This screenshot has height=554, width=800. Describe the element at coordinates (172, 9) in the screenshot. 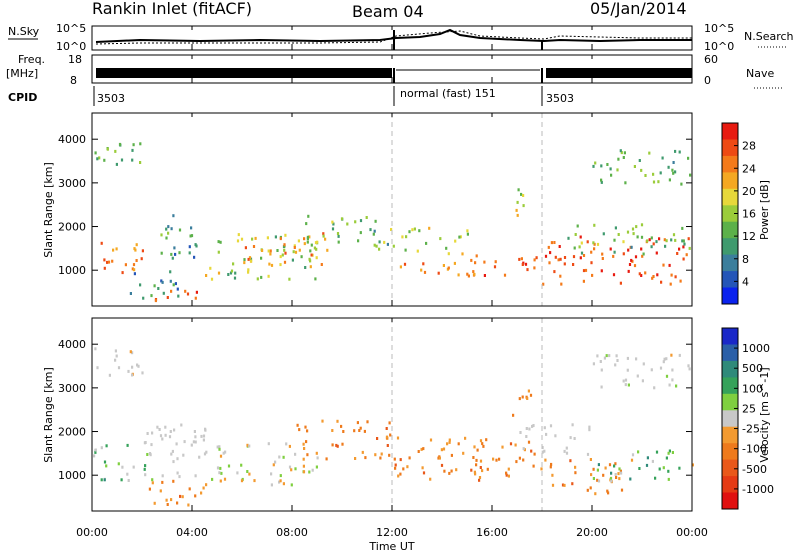

I see `station-title: Rankin Inlet (fitACF)` at that location.